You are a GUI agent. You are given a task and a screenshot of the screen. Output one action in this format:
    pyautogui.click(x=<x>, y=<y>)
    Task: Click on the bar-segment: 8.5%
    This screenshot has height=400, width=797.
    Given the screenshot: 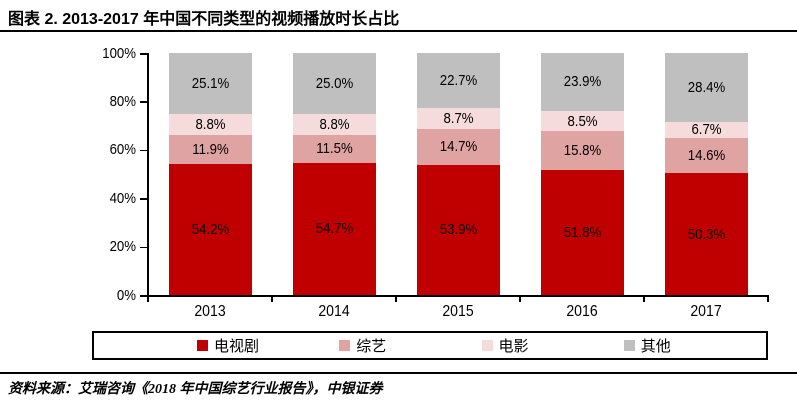 What is the action you would take?
    pyautogui.click(x=582, y=121)
    